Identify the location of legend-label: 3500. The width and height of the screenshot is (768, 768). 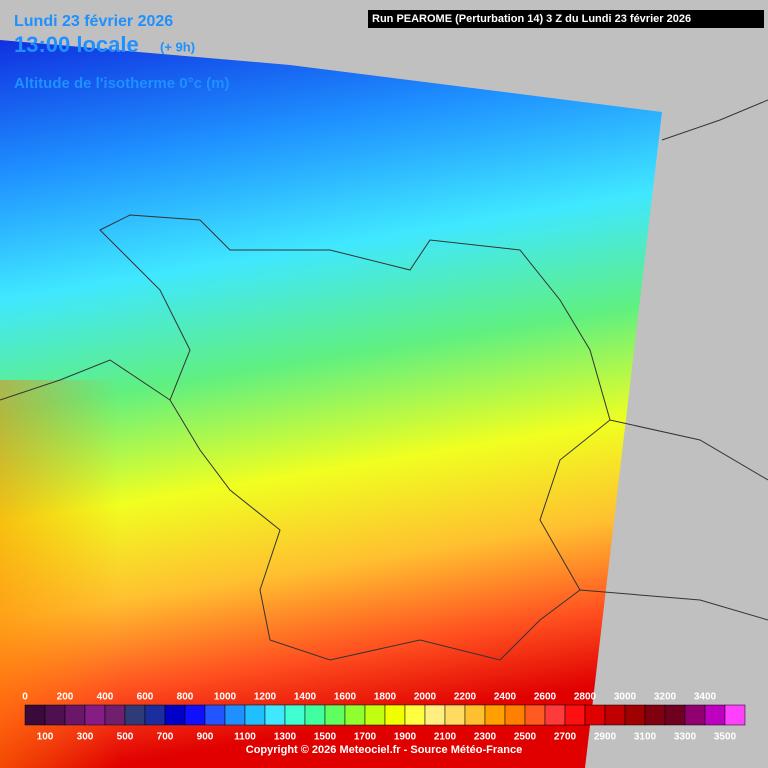
(725, 737).